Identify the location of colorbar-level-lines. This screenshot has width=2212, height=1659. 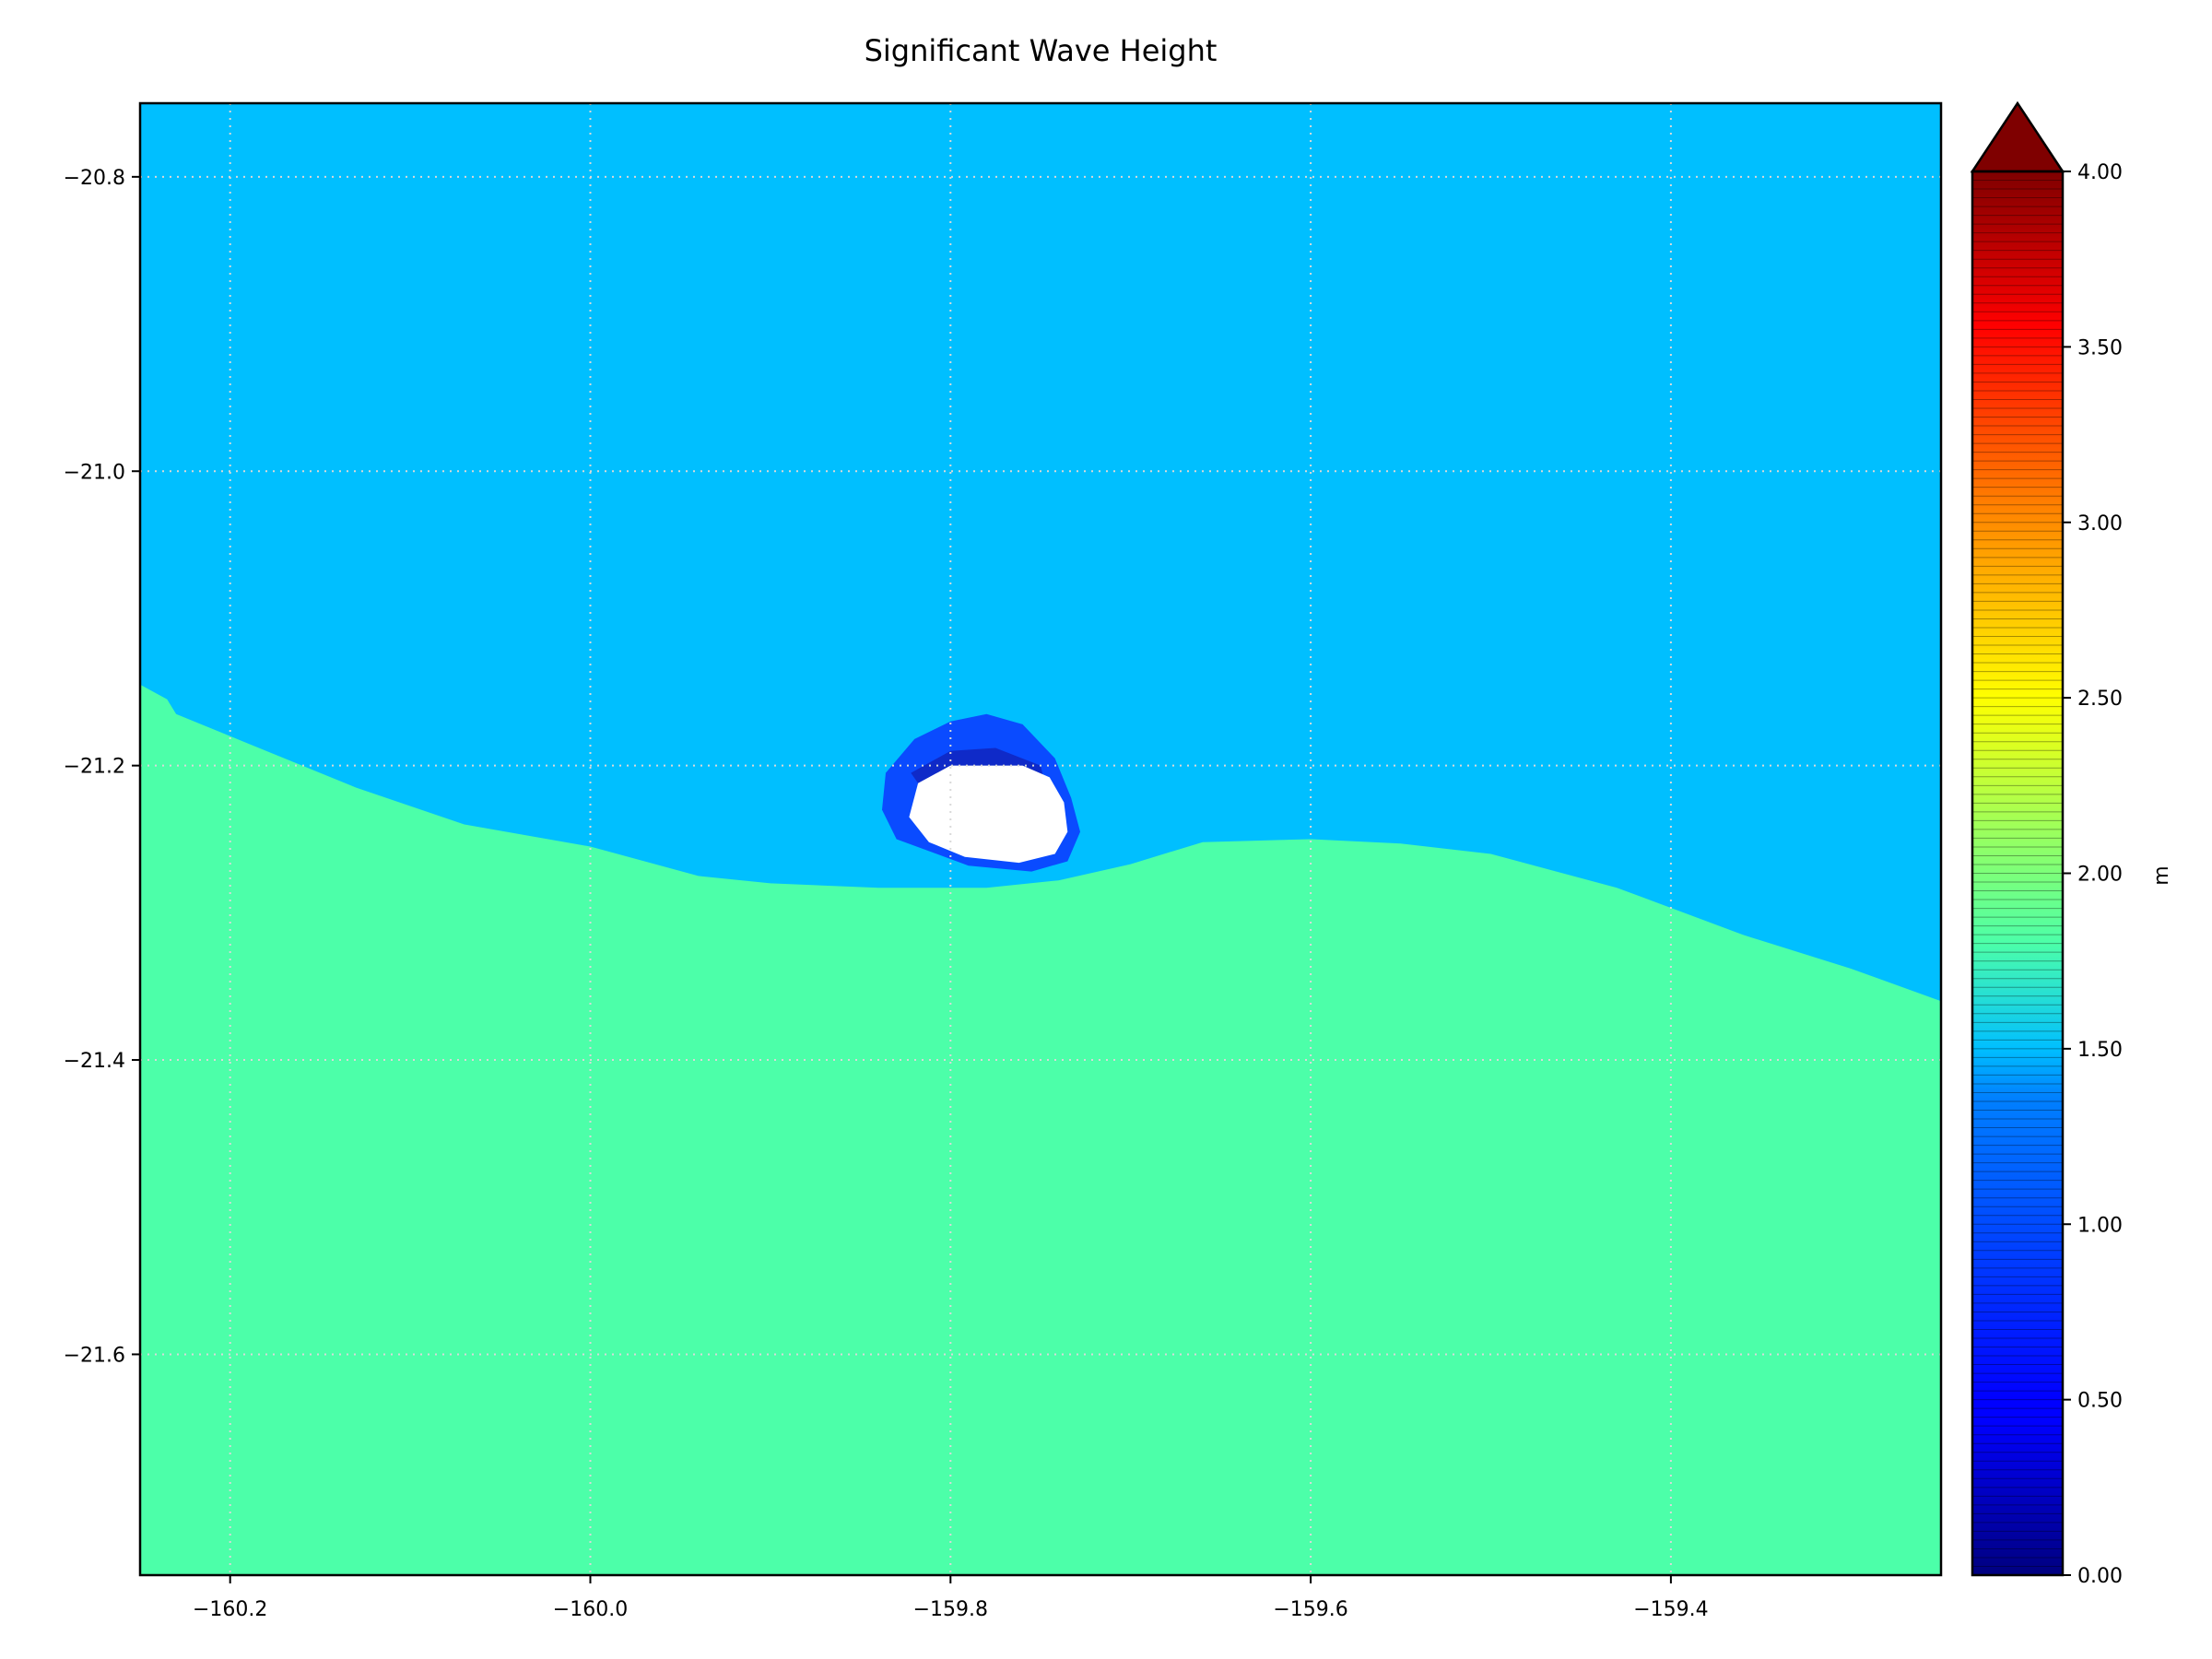
(2017, 873).